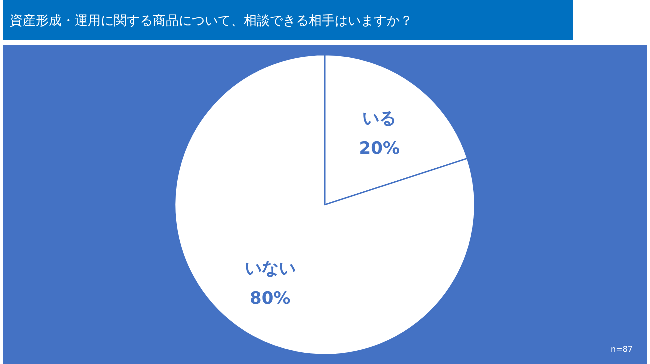 The height and width of the screenshot is (364, 650). Describe the element at coordinates (622, 349) in the screenshot. I see `text: n=87` at that location.